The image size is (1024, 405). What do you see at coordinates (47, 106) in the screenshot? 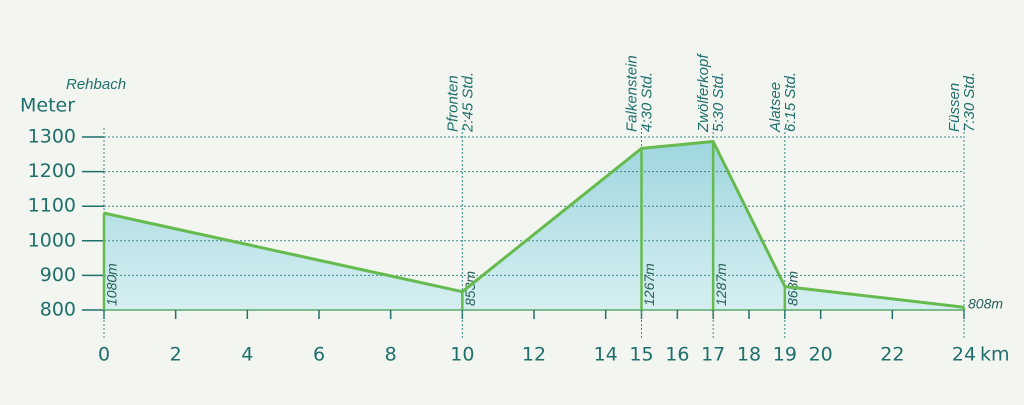
I see `y-axis-label: Meter` at bounding box center [47, 106].